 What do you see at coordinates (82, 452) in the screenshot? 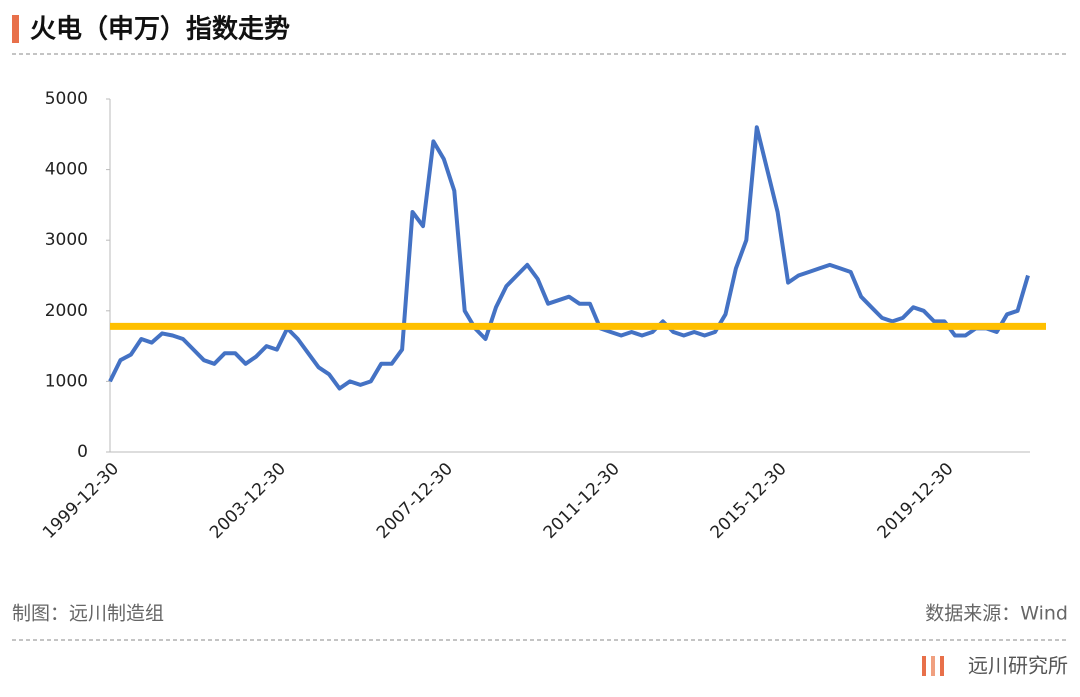
I see `y-tick-label: 0` at bounding box center [82, 452].